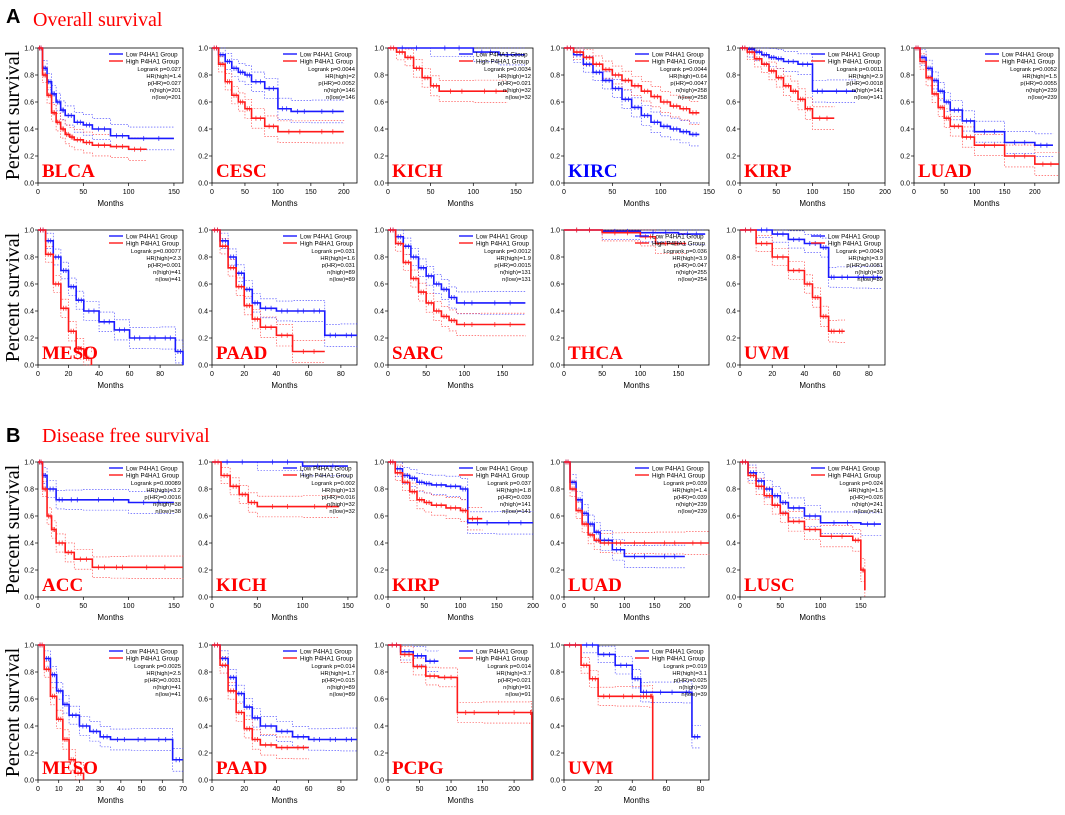 The height and width of the screenshot is (815, 1065). I want to click on stat-line: Logrank p=0.019, so click(685, 667).